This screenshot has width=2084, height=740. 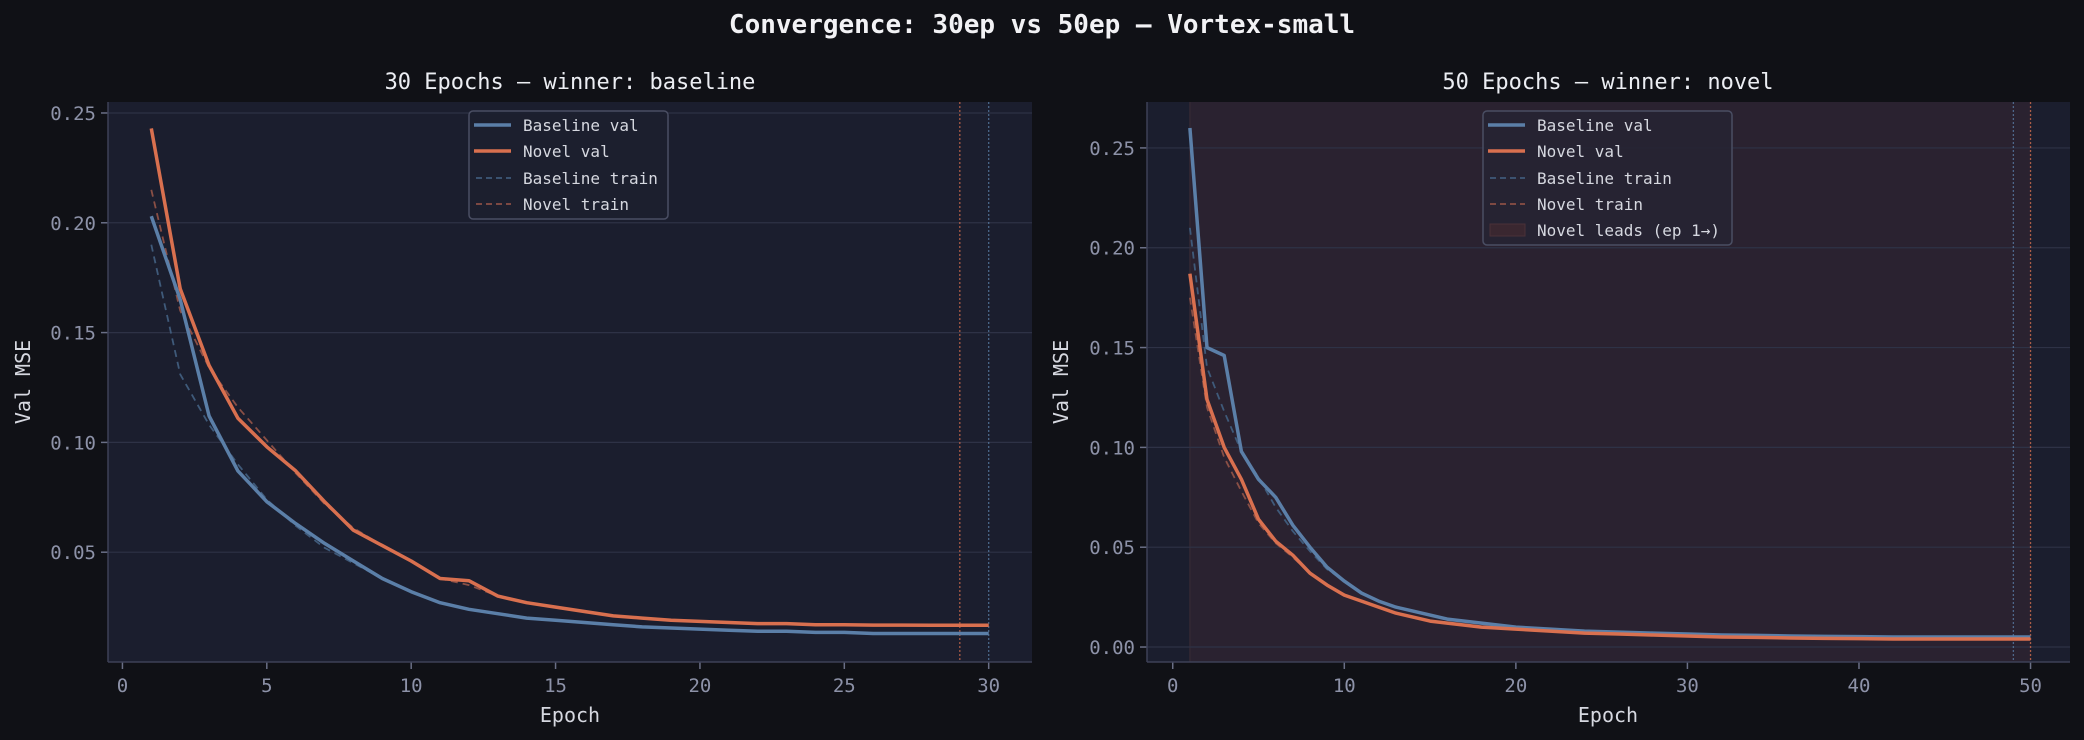 I want to click on x-tick-label: 5, so click(x=266, y=686).